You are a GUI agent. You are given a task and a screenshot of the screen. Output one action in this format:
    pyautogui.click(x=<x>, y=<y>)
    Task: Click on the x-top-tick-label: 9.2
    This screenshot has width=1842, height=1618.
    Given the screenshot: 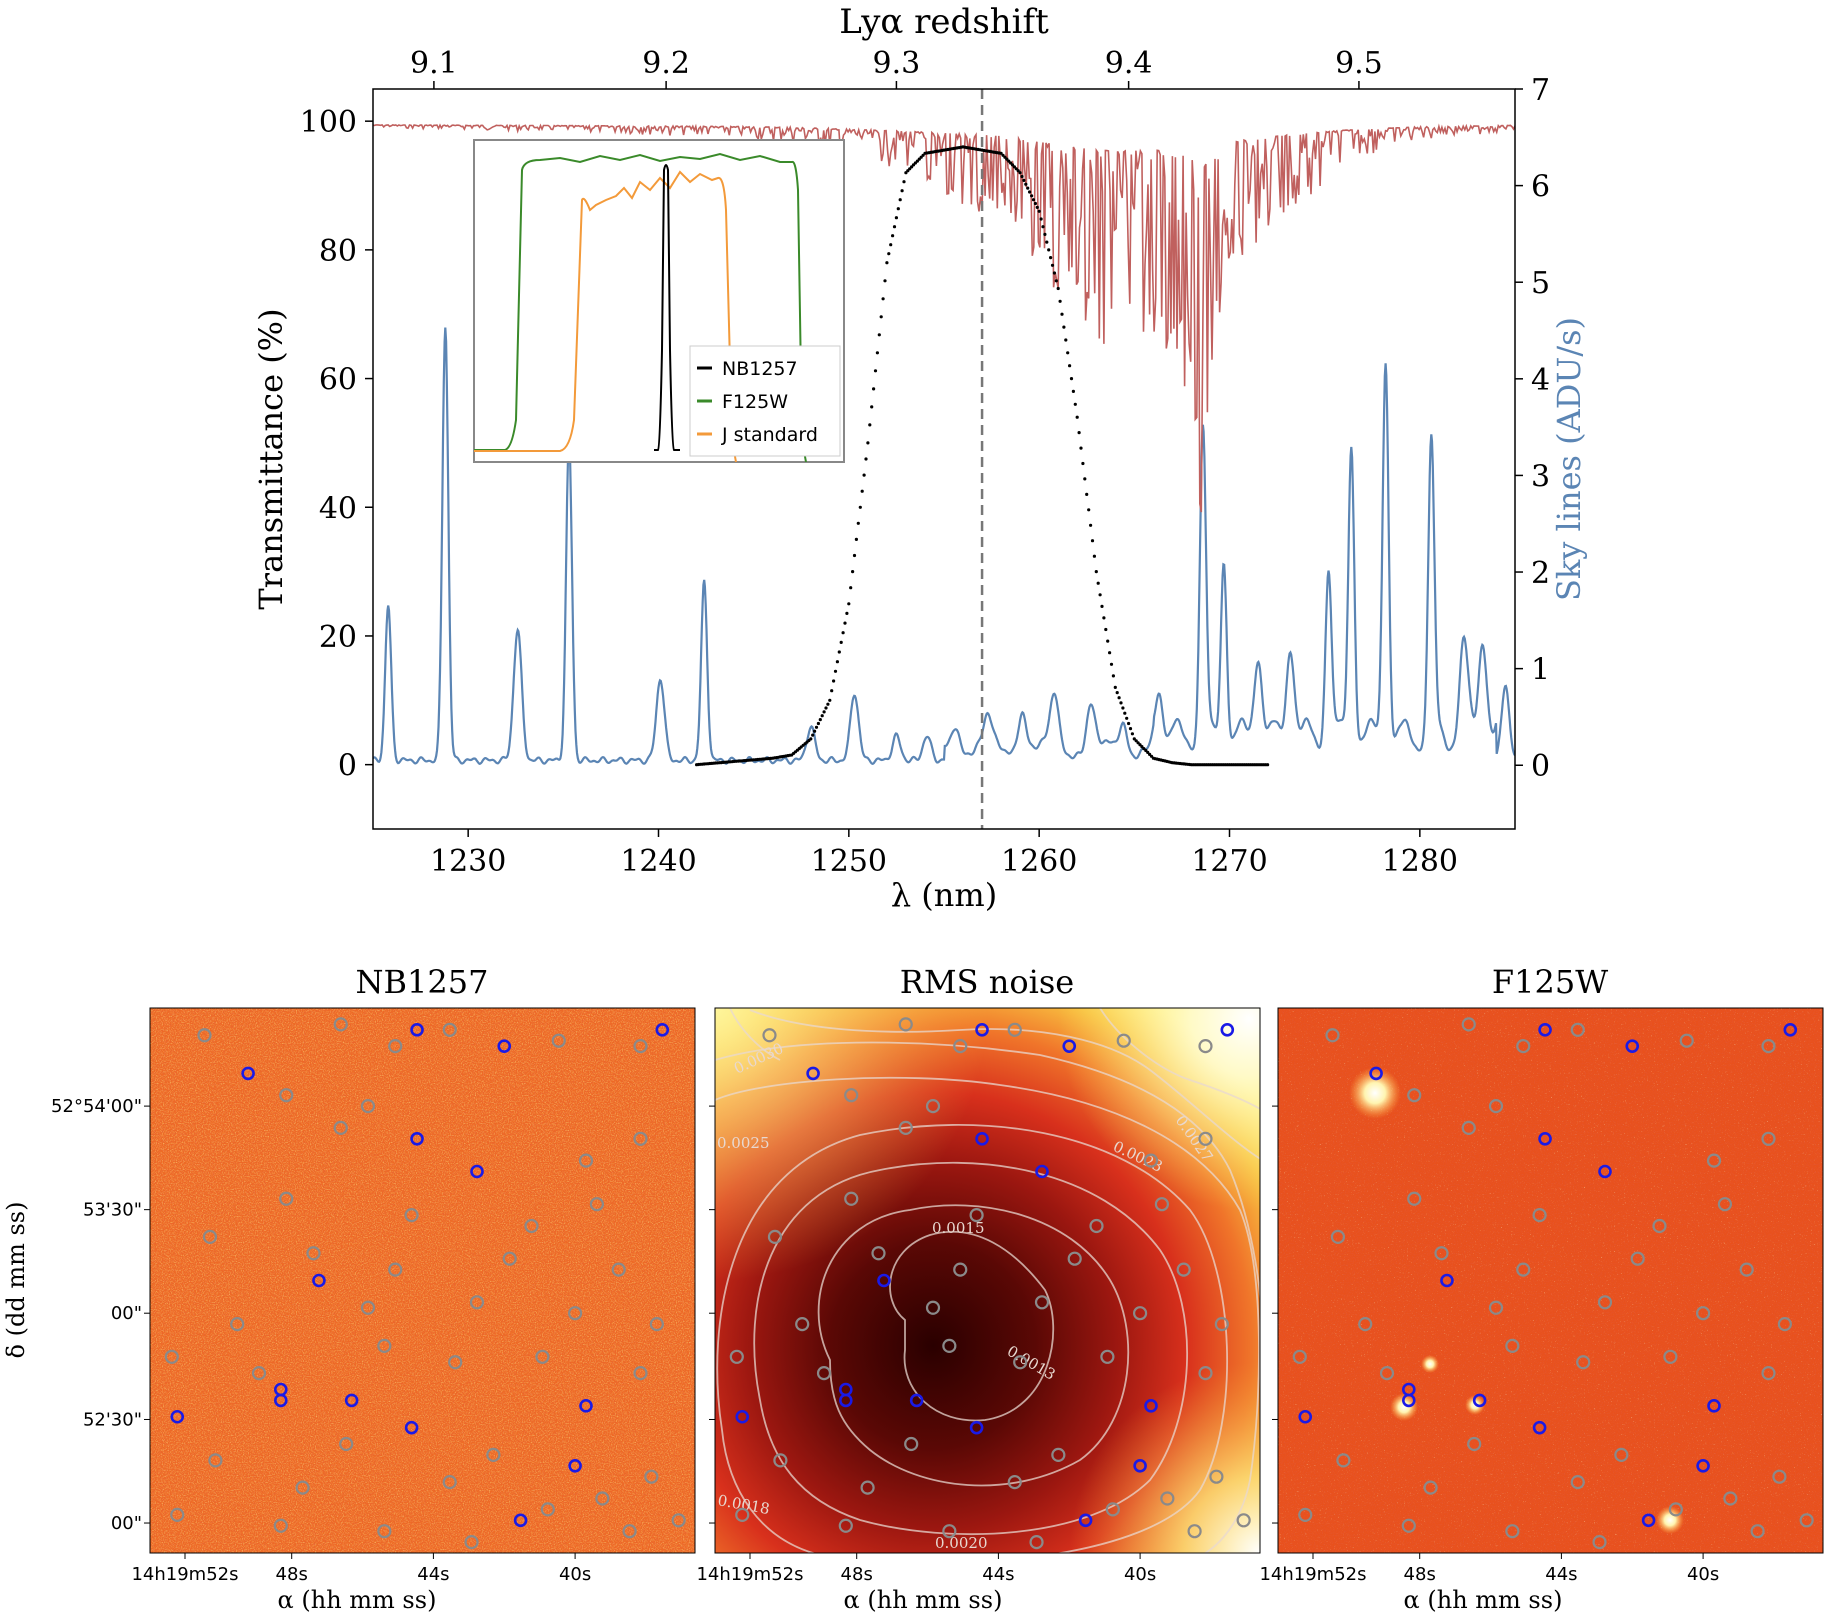 What is the action you would take?
    pyautogui.click(x=666, y=63)
    